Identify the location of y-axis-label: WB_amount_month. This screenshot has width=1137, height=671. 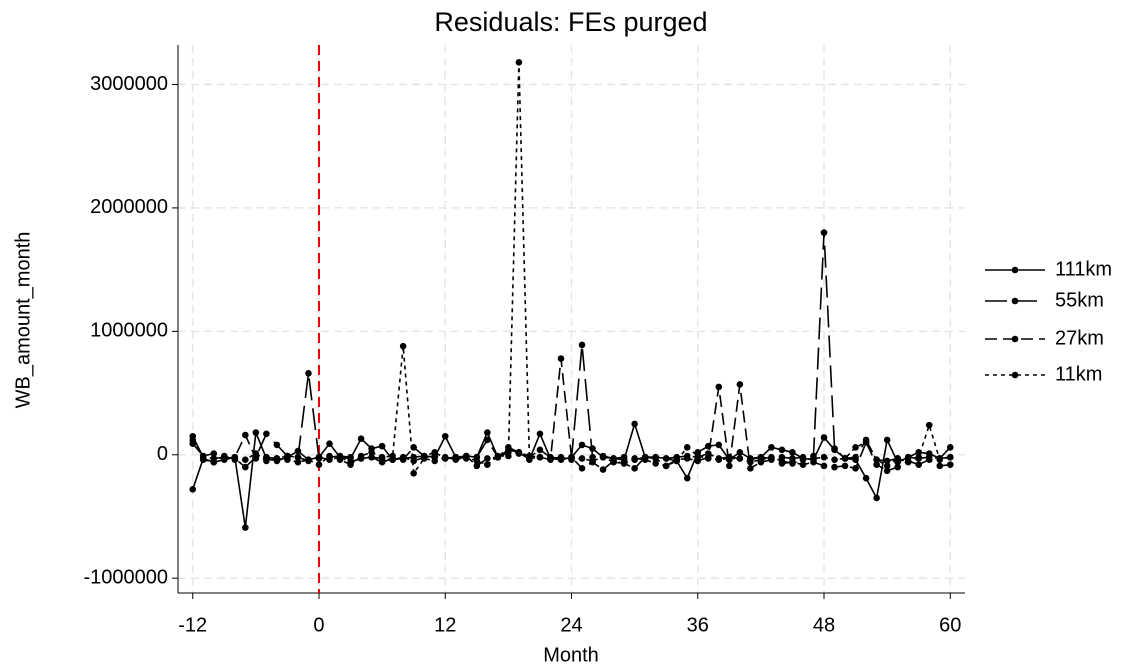
(23, 320).